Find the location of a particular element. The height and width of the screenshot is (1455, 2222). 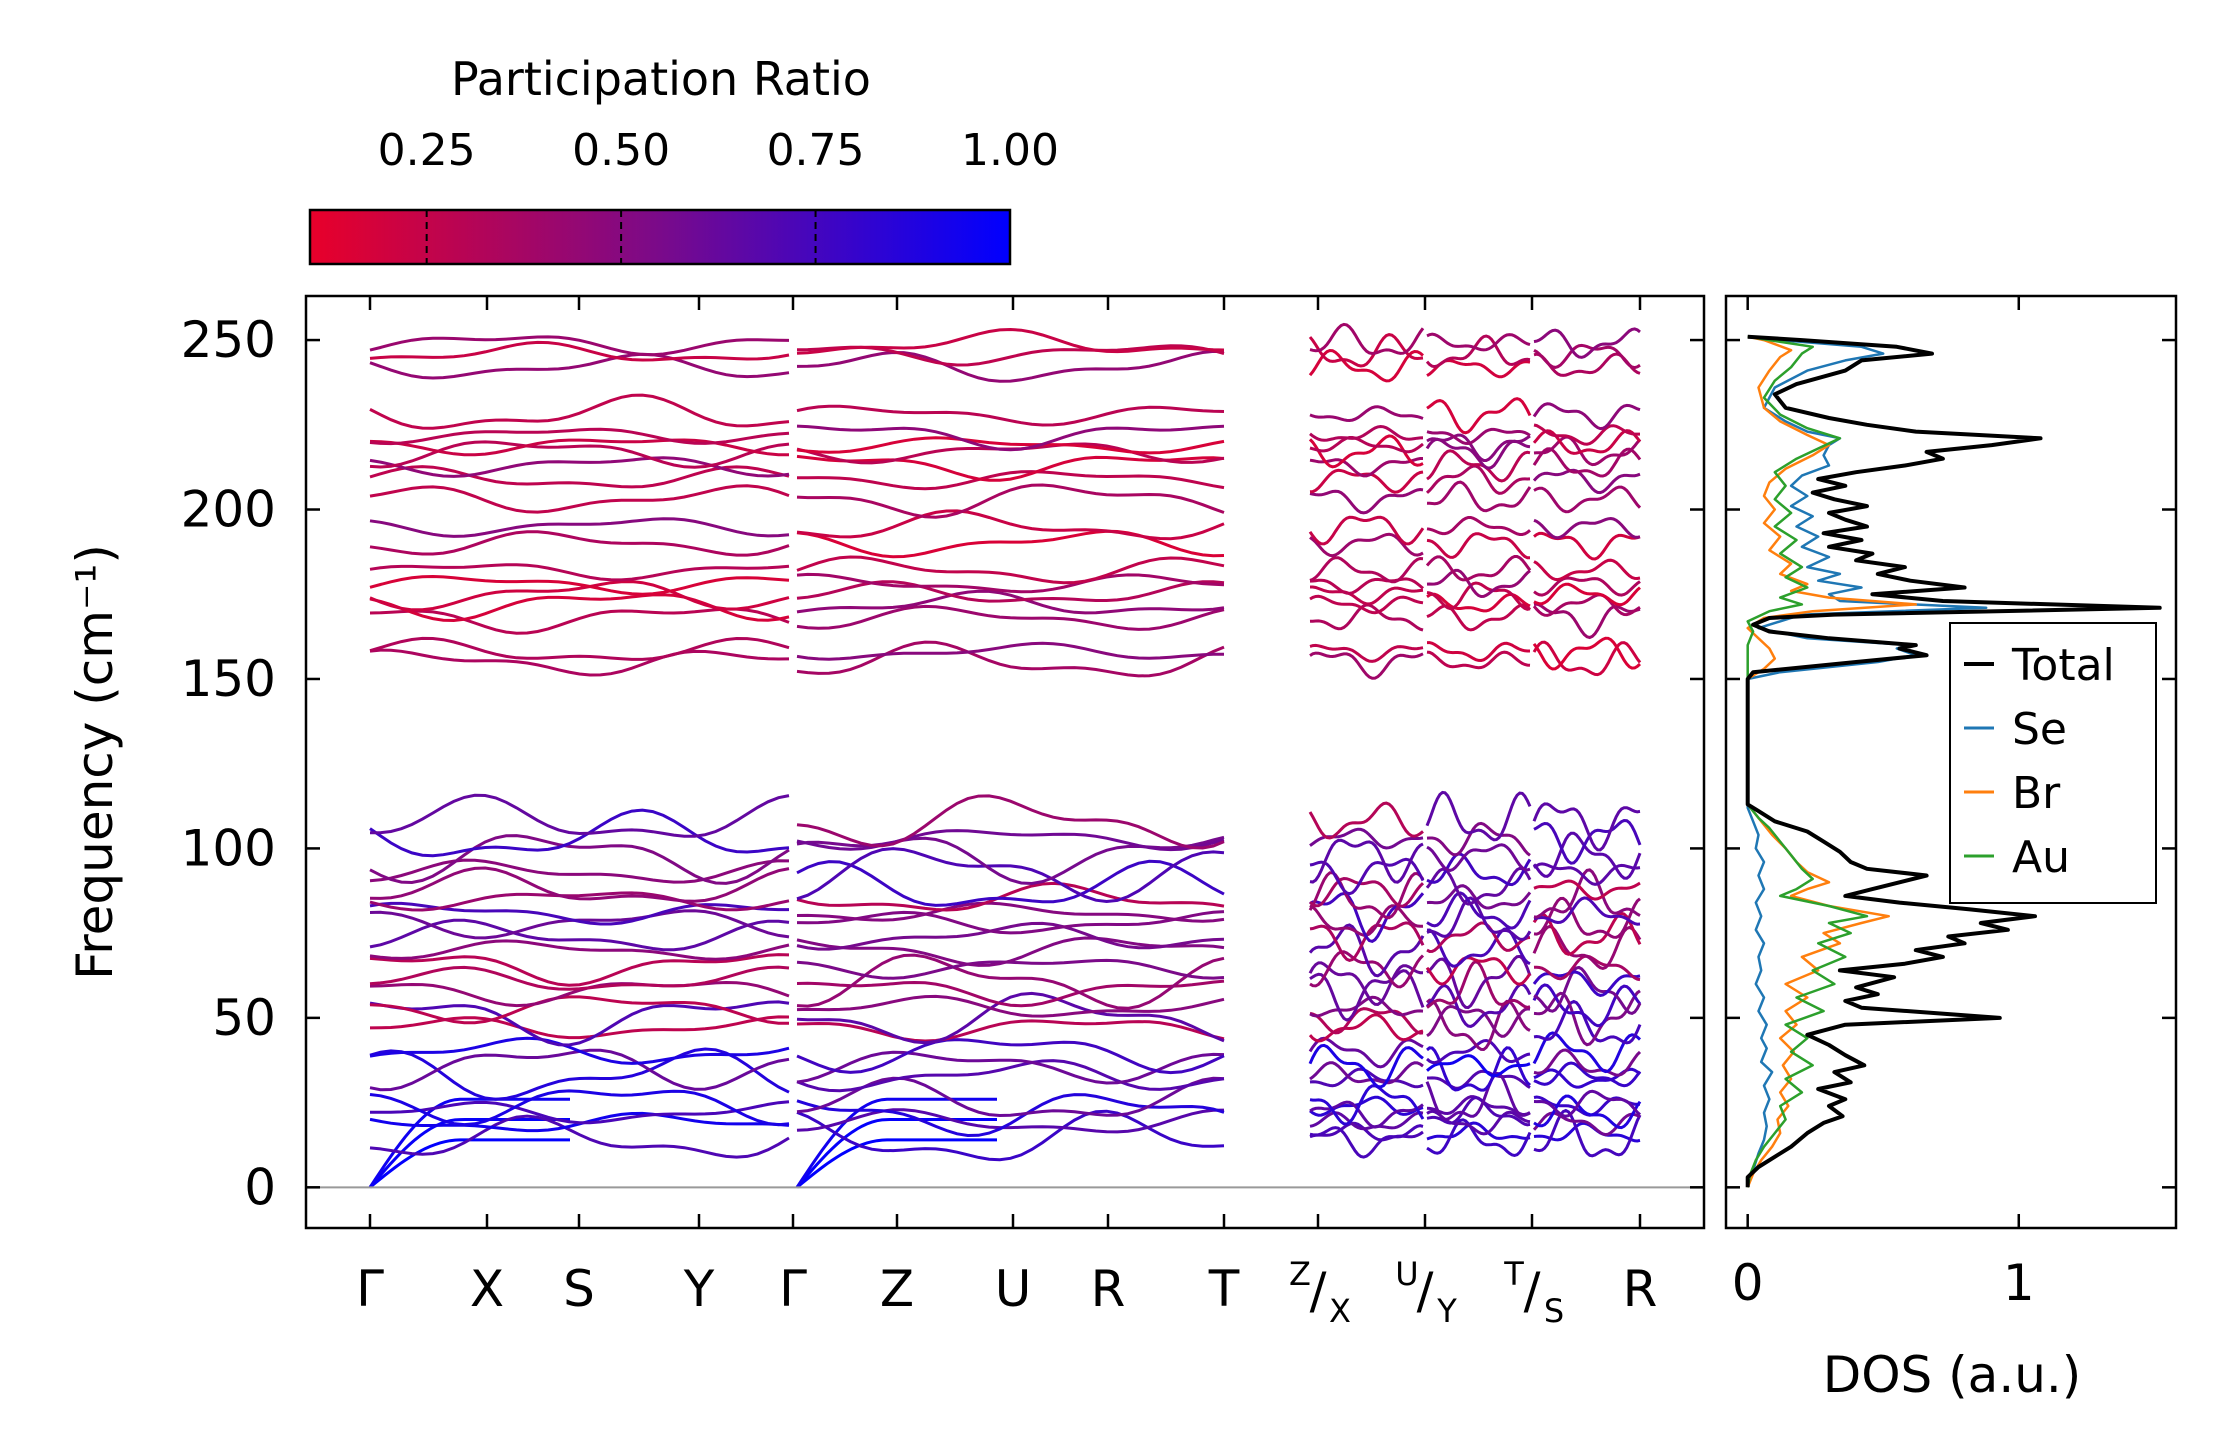

colorbar-tick-label: 0.50 is located at coordinates (621, 150).